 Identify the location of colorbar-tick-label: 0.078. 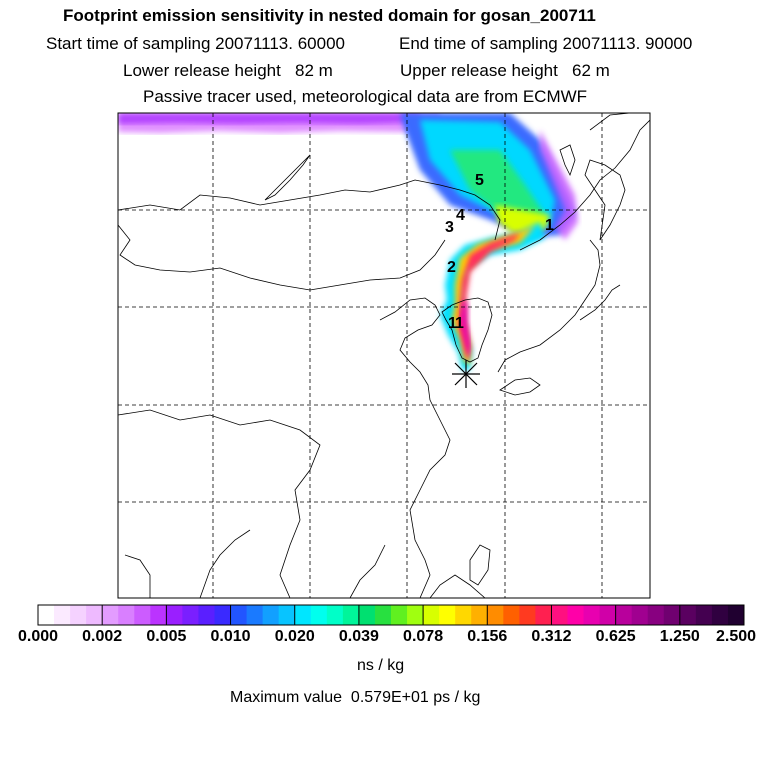
(423, 636).